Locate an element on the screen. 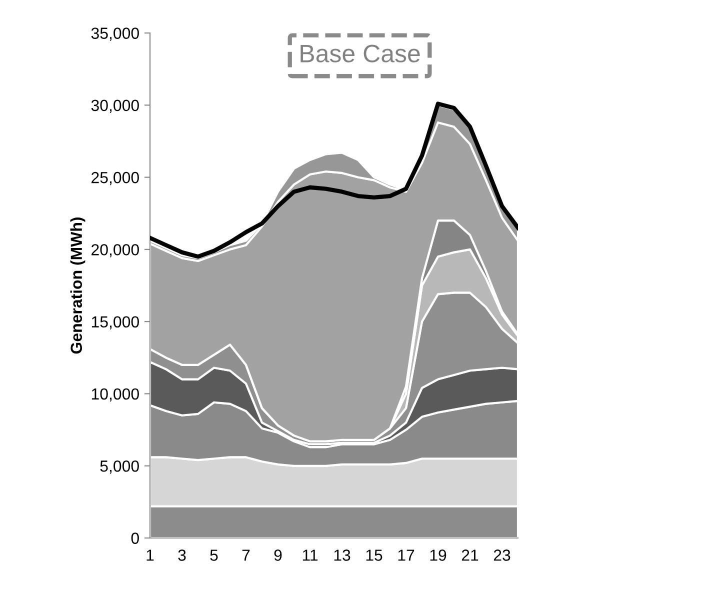  y-tick-label: 0 is located at coordinates (135, 538).